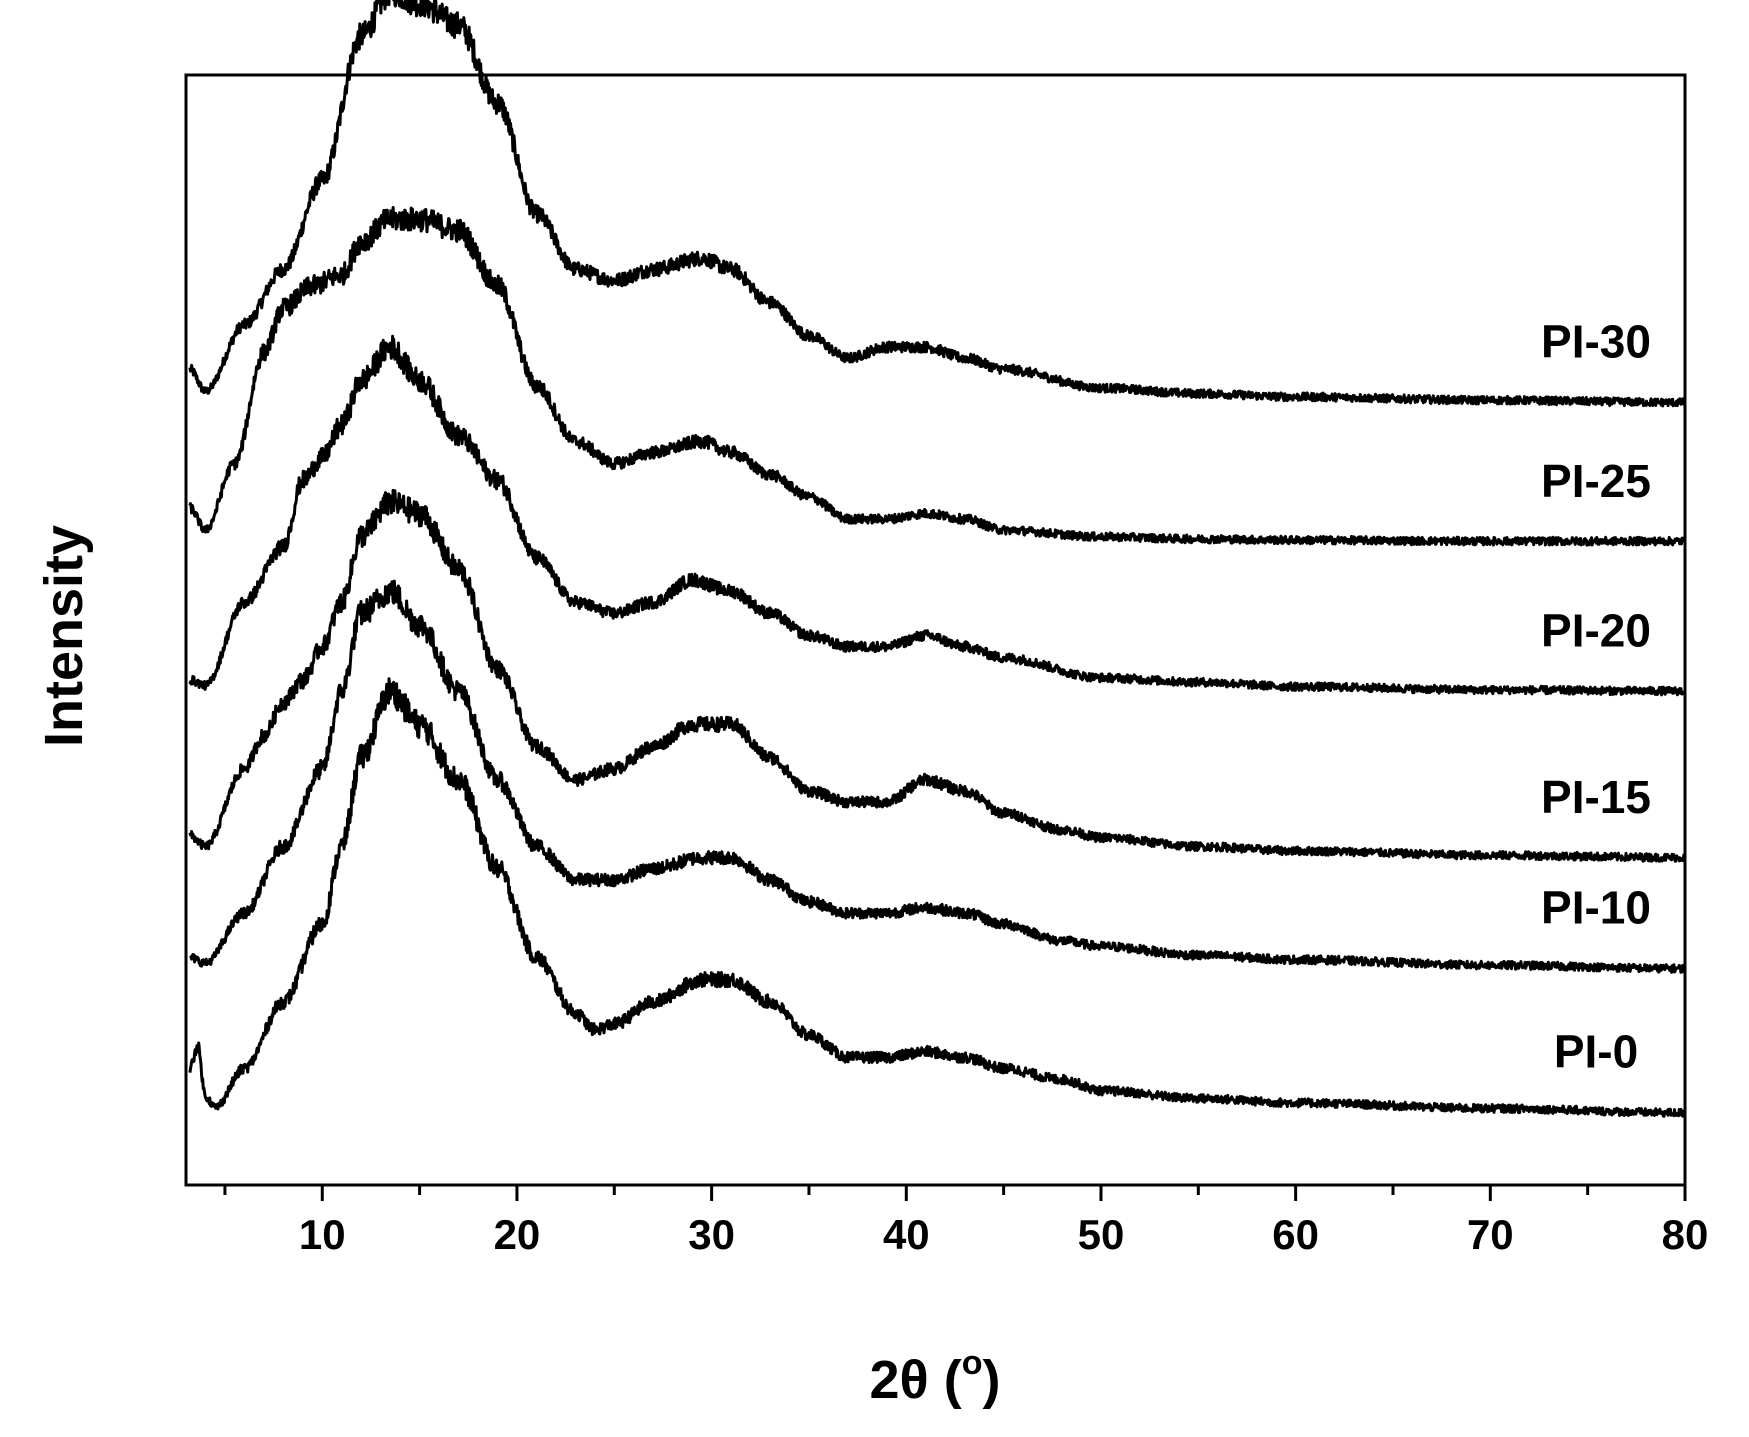 The height and width of the screenshot is (1437, 1749). Describe the element at coordinates (1596, 481) in the screenshot. I see `series-label: PI-25` at that location.